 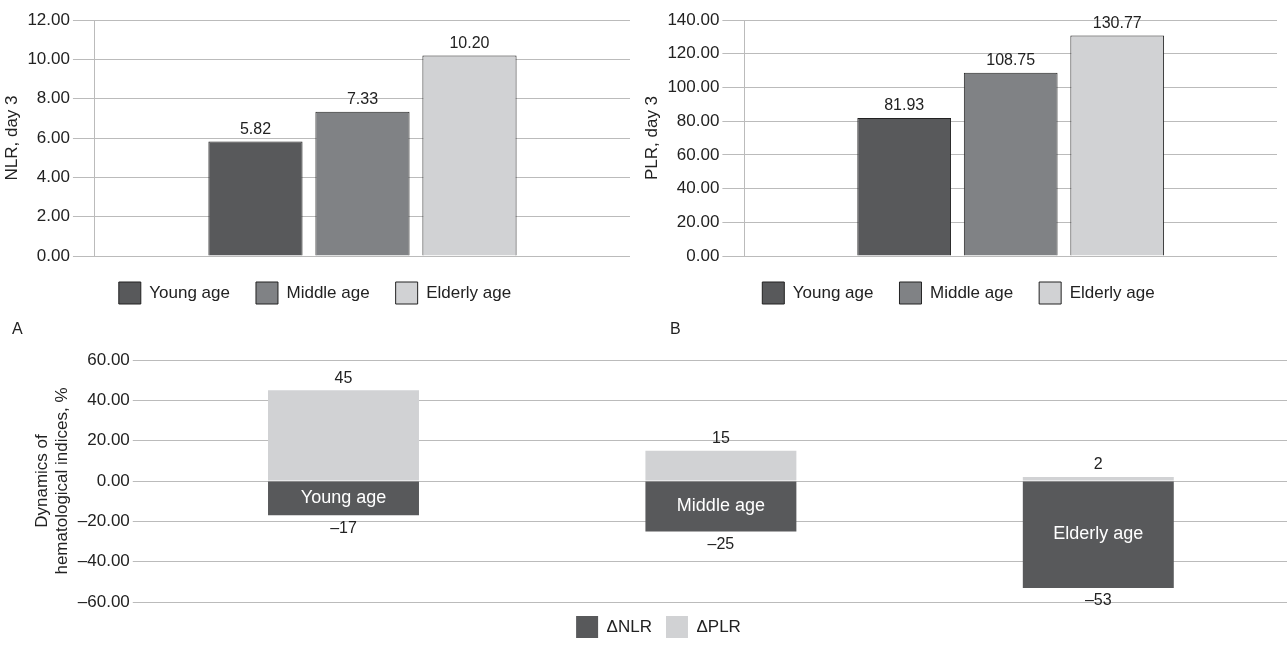 I want to click on data-label: 10.20, so click(x=469, y=42).